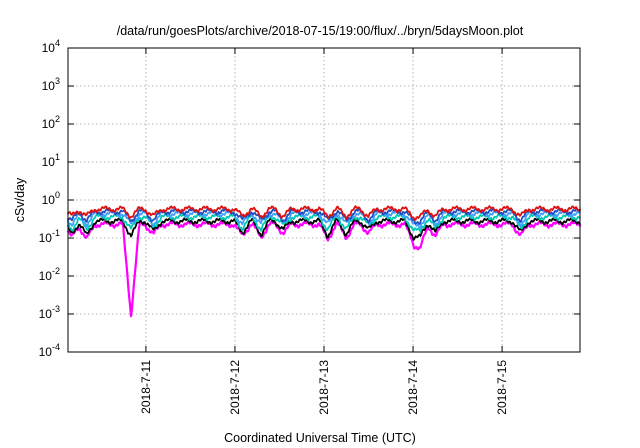  I want to click on y-tick-labels: 10⁴ 10³ 10² 10¹ 10⁰ 10⁻¹ 10⁻² 10⁻³ 10⁻⁴, so click(49, 198).